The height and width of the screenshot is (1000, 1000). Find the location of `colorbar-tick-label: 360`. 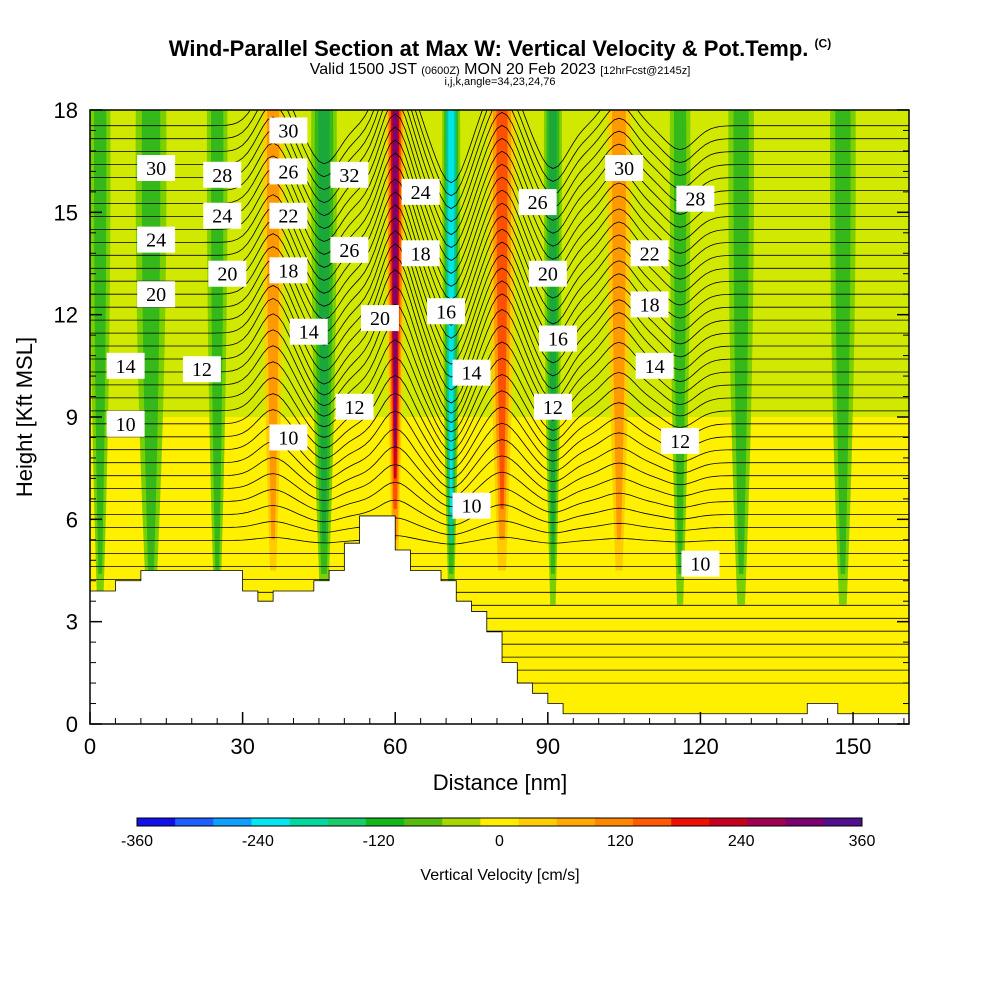

colorbar-tick-label: 360 is located at coordinates (862, 841).